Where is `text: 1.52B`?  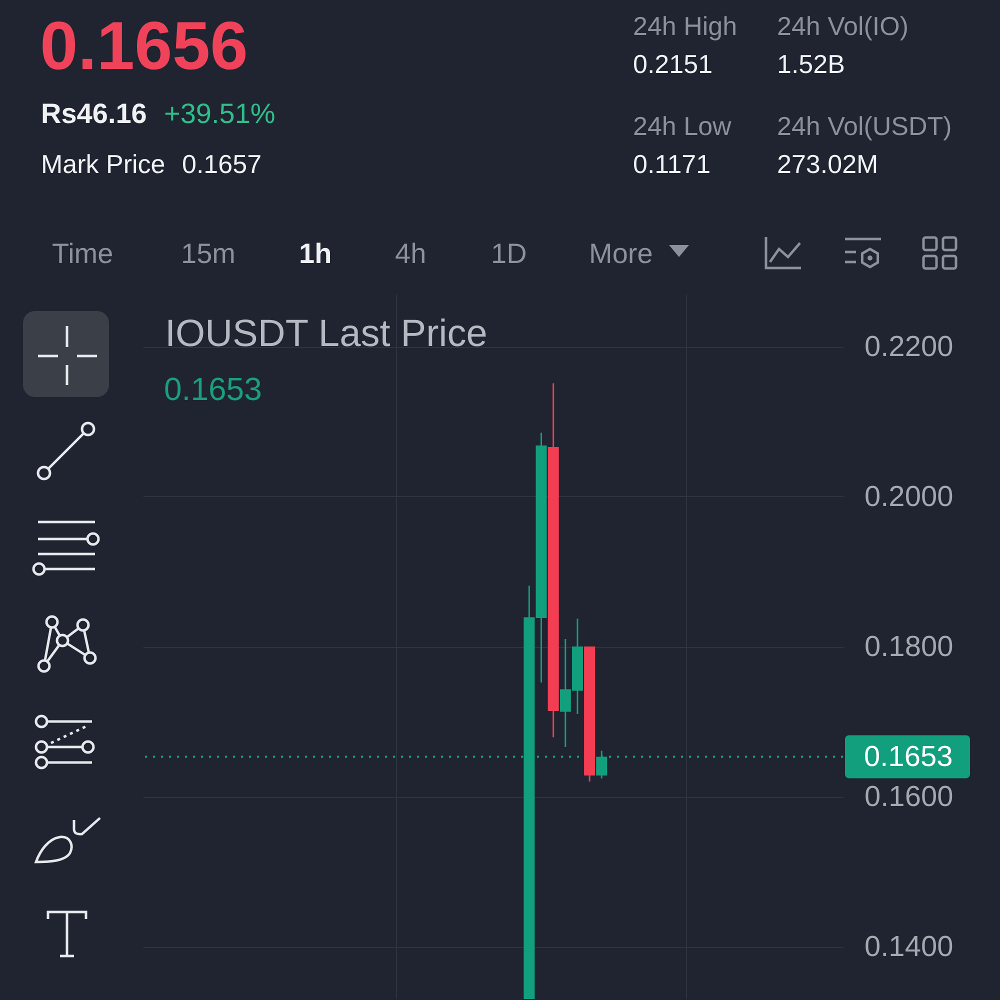
text: 1.52B is located at coordinates (811, 64).